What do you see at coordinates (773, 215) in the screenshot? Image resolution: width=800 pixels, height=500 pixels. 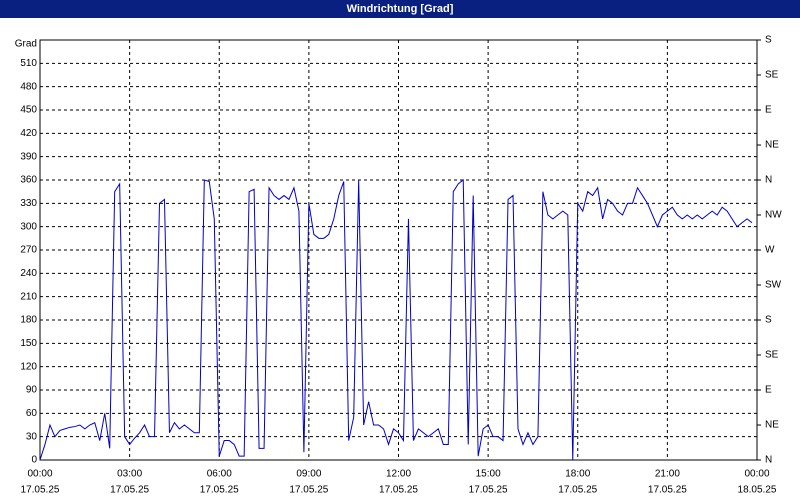 I see `y2-tick-label: NW` at bounding box center [773, 215].